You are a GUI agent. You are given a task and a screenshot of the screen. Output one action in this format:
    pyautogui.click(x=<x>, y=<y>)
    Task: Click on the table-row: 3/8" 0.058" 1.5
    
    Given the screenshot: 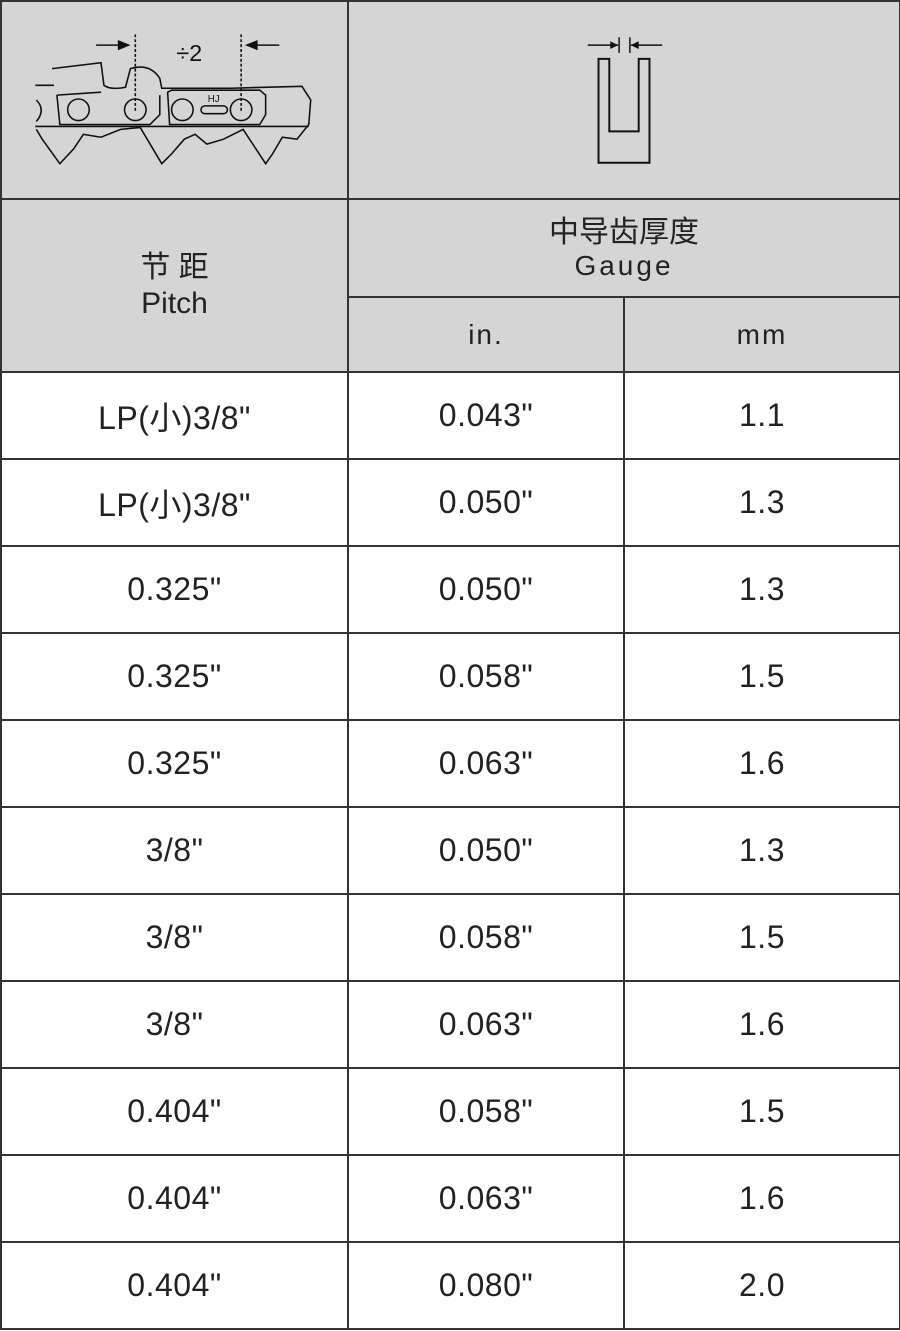 What is the action you would take?
    pyautogui.click(x=450, y=937)
    